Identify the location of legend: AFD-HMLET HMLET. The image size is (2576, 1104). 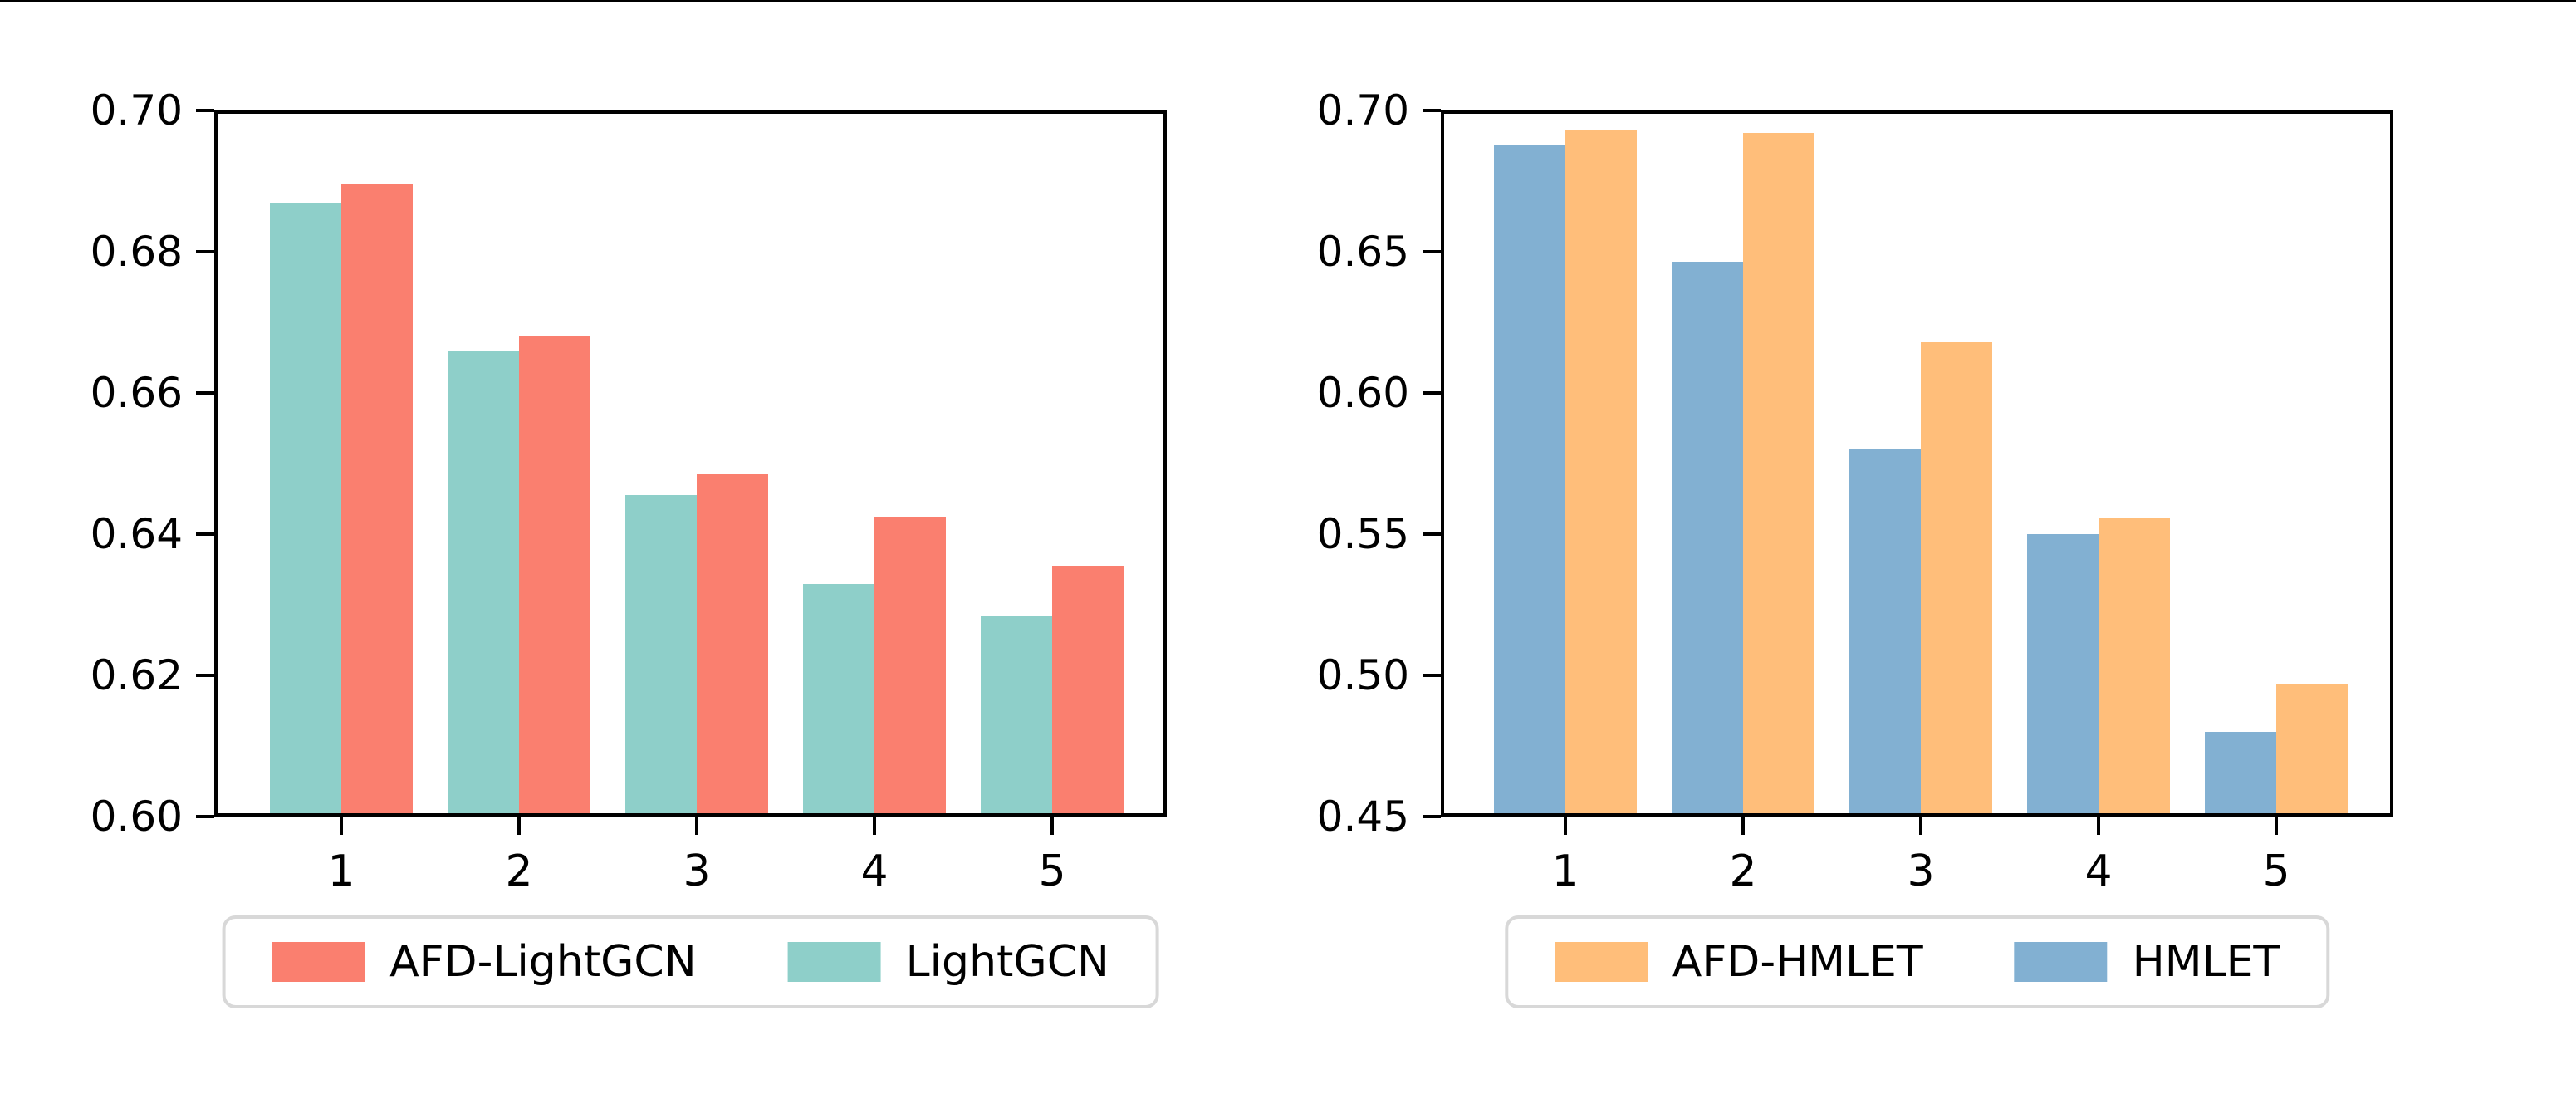
(1917, 961).